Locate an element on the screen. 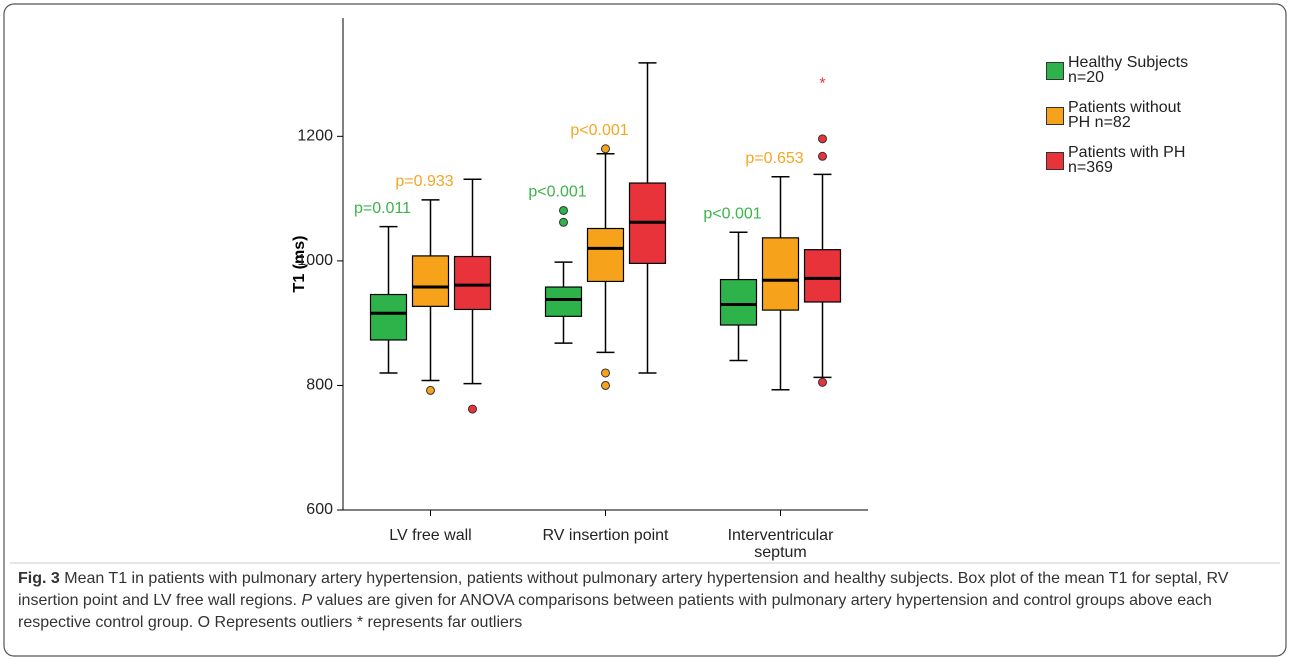 Image resolution: width=1290 pixels, height=660 pixels. y-tick-label: 1000 is located at coordinates (315, 260).